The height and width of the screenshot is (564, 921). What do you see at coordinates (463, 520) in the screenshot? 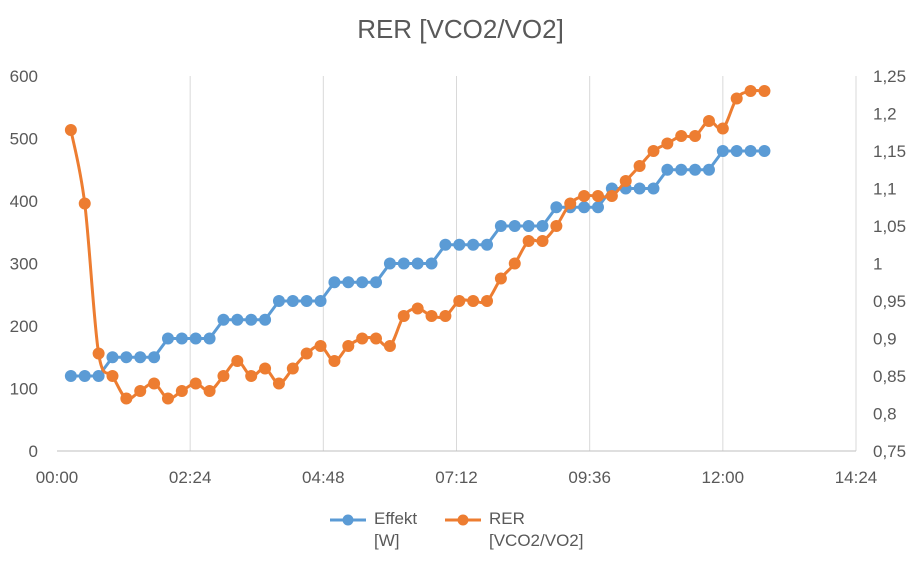
I see `legend-swatch-rer` at bounding box center [463, 520].